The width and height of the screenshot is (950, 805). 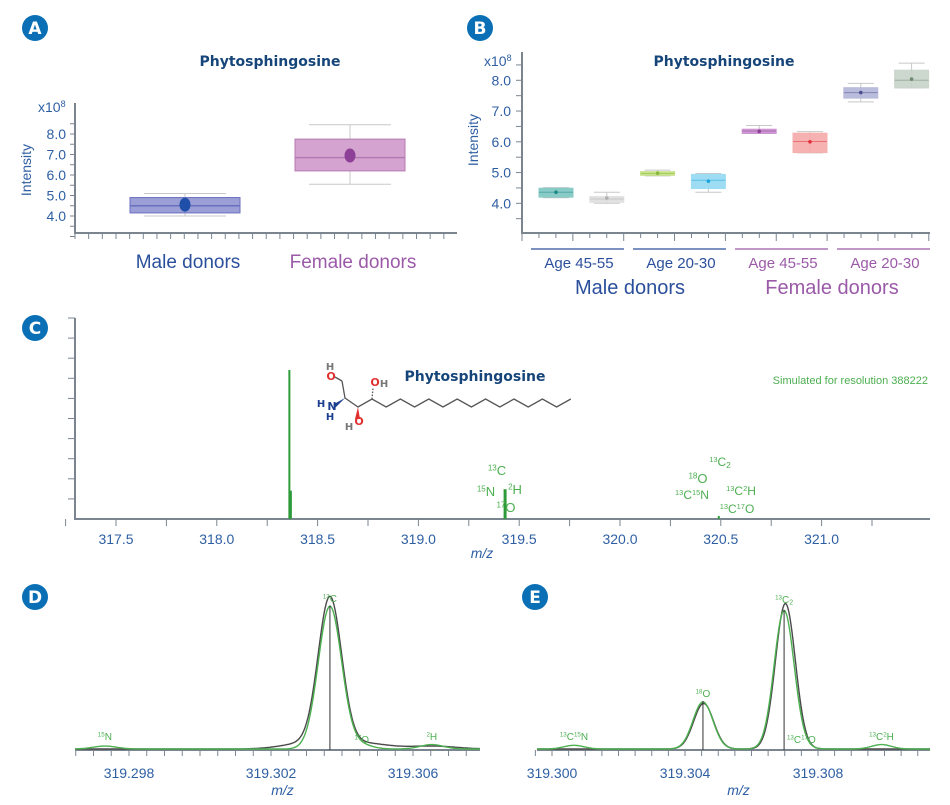 I want to click on panel-label-a: A, so click(x=35, y=28).